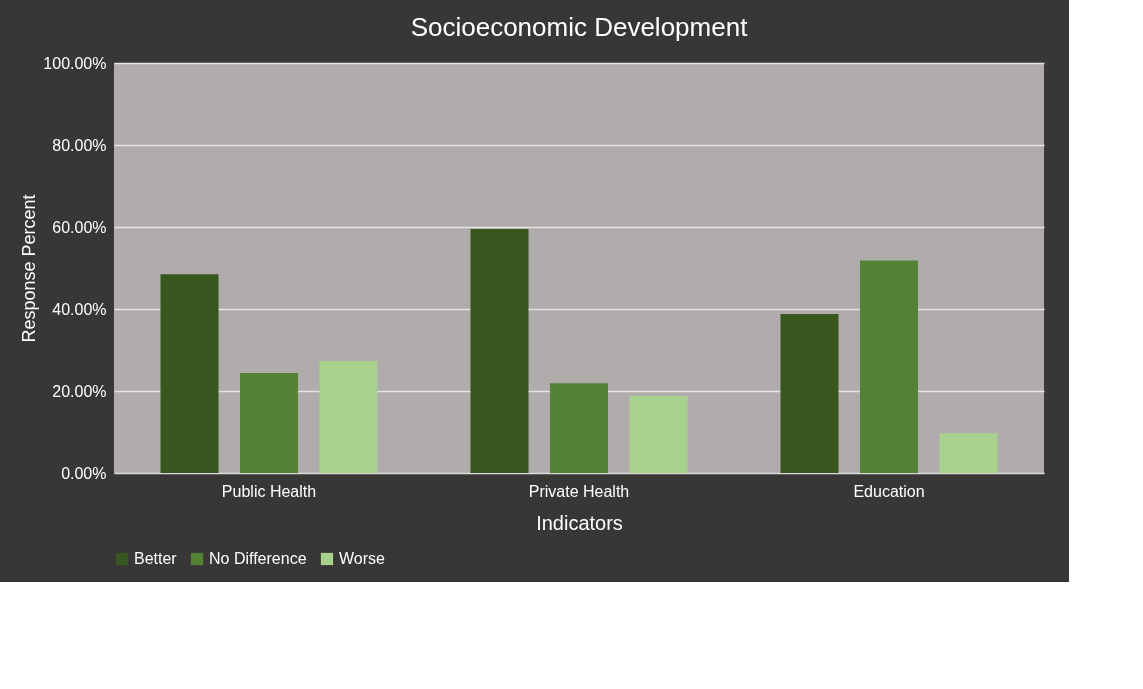  I want to click on y-tick-label: 100.00%, so click(75, 63).